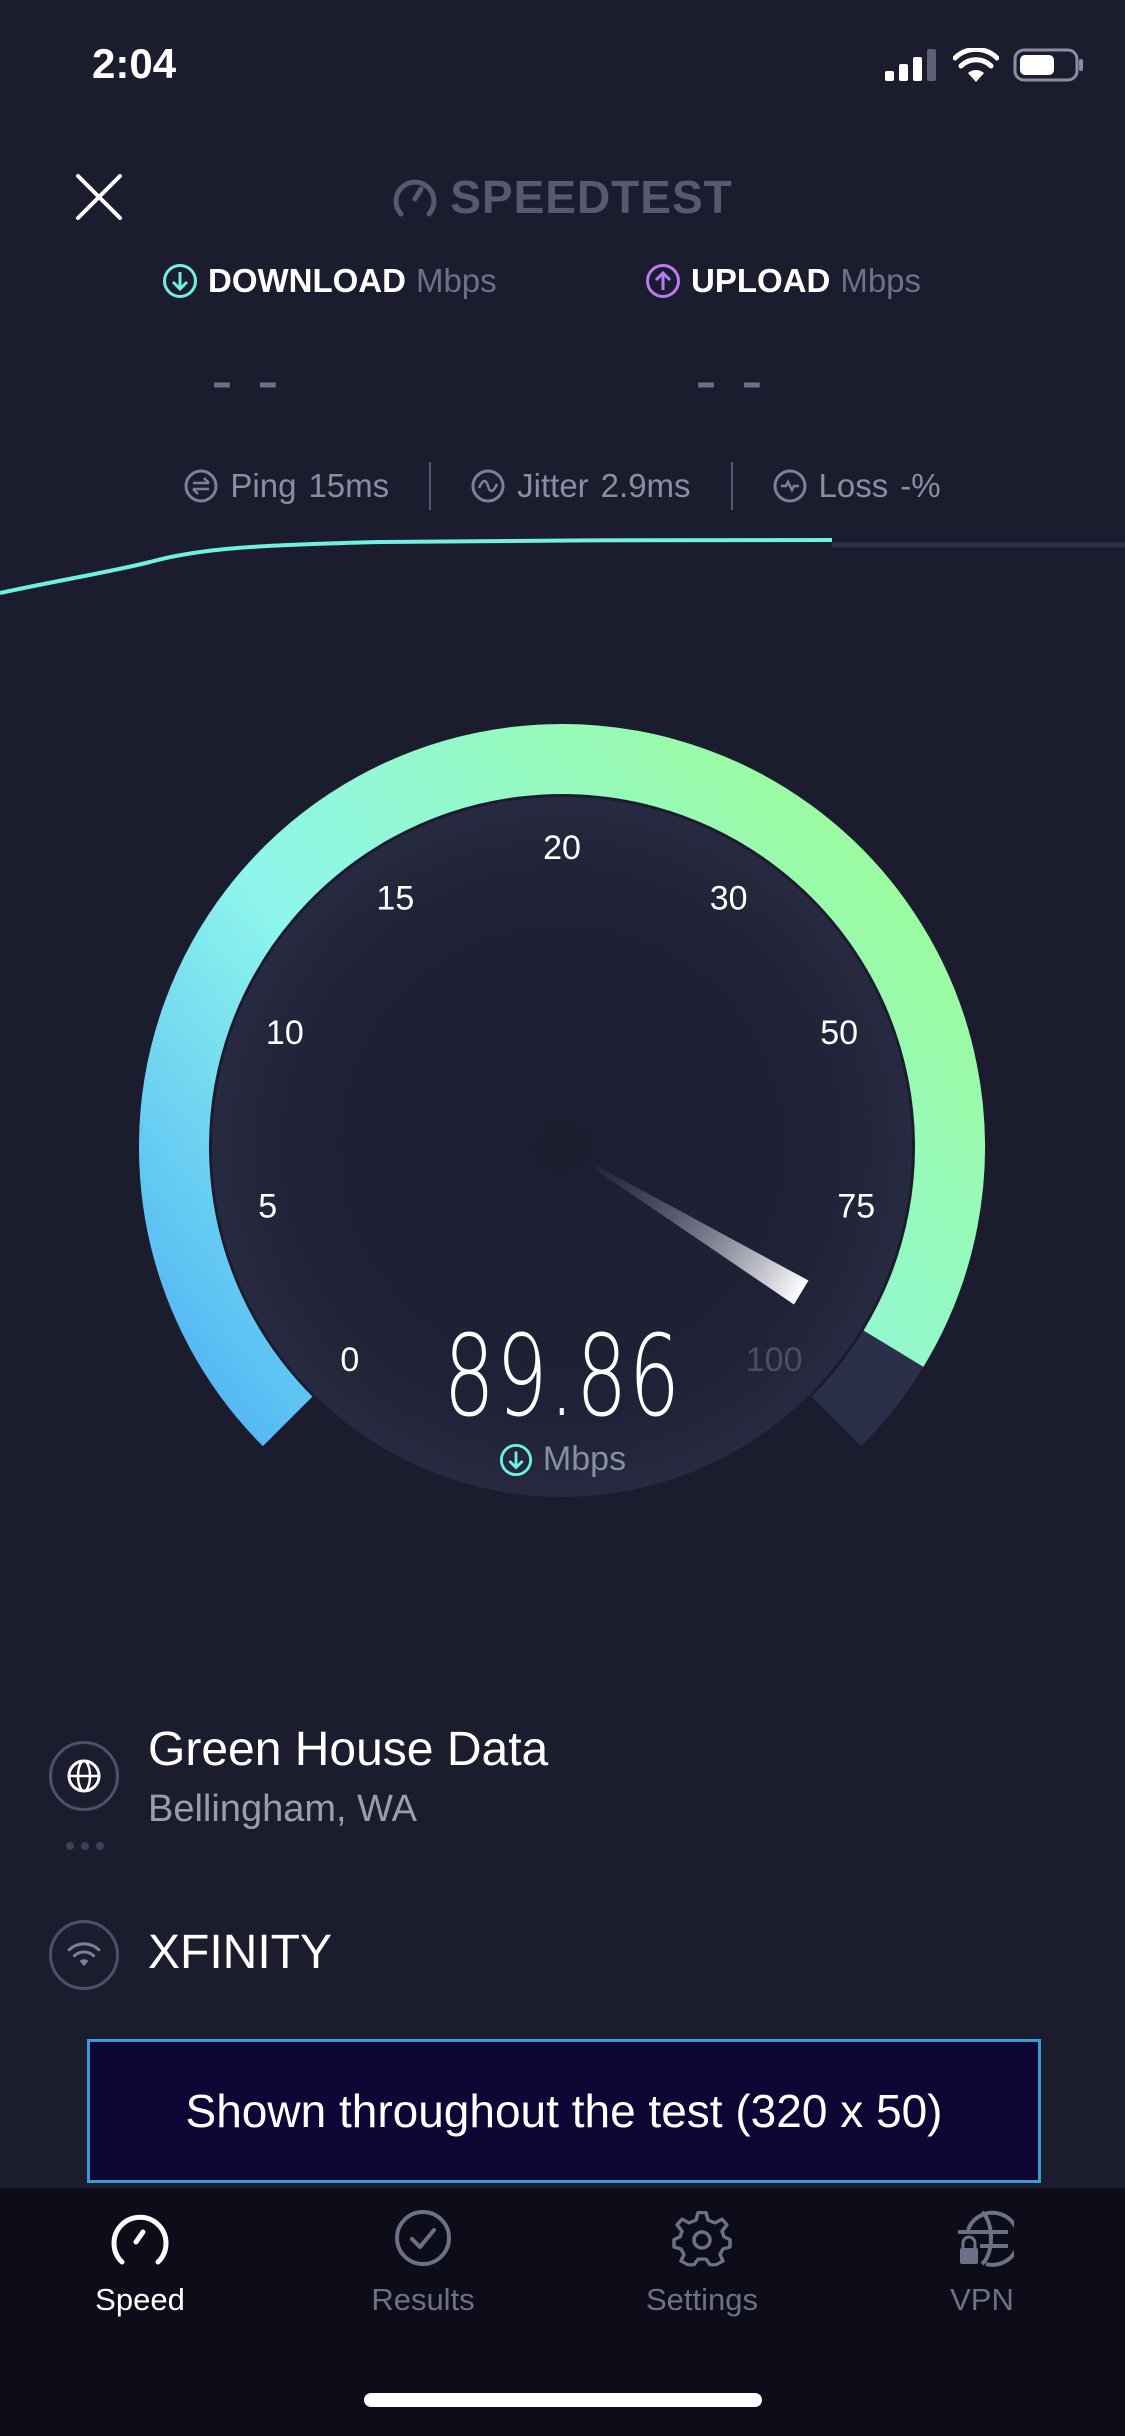  What do you see at coordinates (761, 280) in the screenshot?
I see `upload-label: UPLOAD` at bounding box center [761, 280].